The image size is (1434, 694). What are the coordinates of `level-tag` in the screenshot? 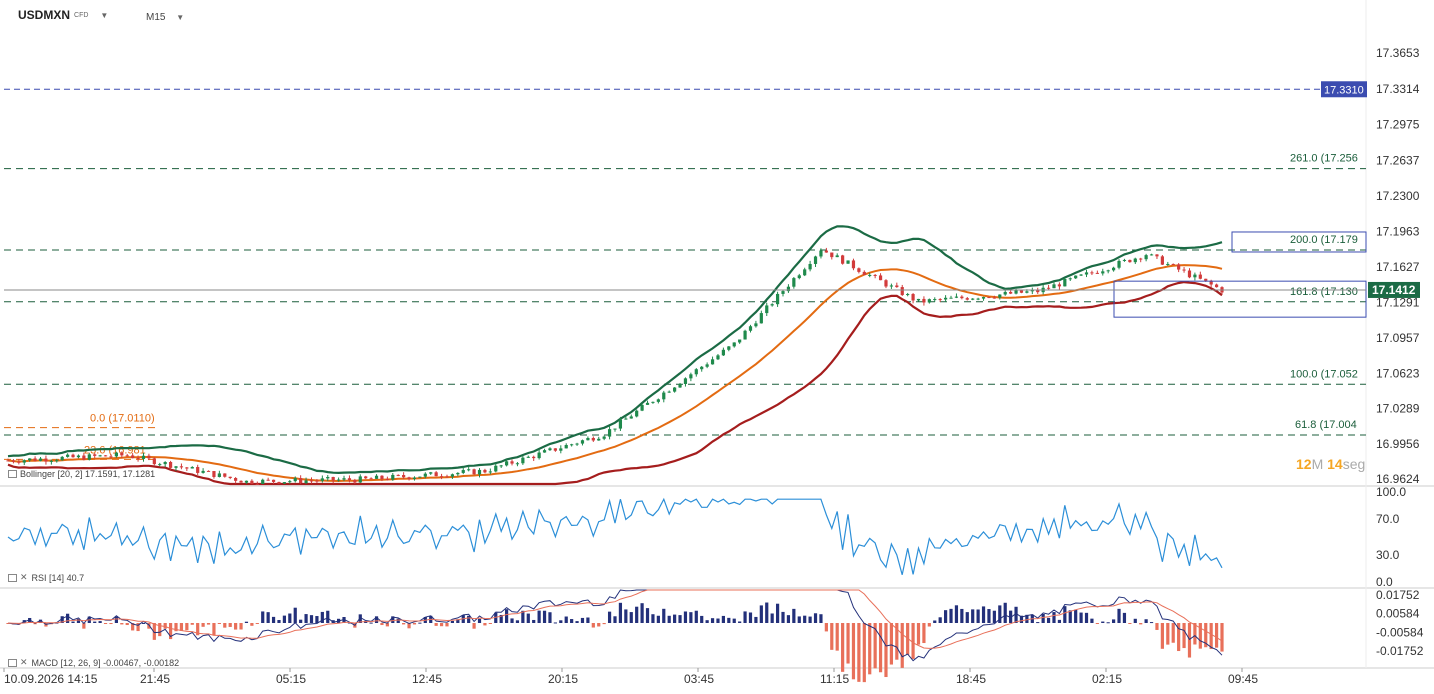 It's located at (1344, 89).